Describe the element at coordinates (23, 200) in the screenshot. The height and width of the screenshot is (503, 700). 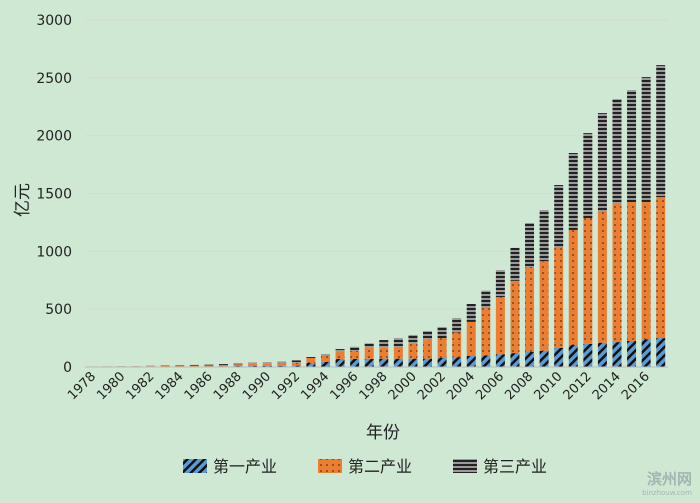
I see `y-axis-label: 亿元` at that location.